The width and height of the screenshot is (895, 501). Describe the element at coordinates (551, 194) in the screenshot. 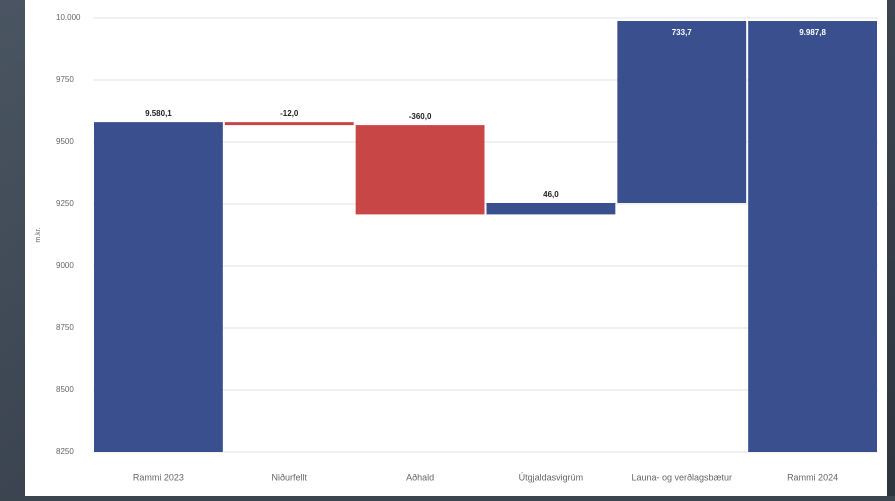

I see `value-label: 46,0` at that location.